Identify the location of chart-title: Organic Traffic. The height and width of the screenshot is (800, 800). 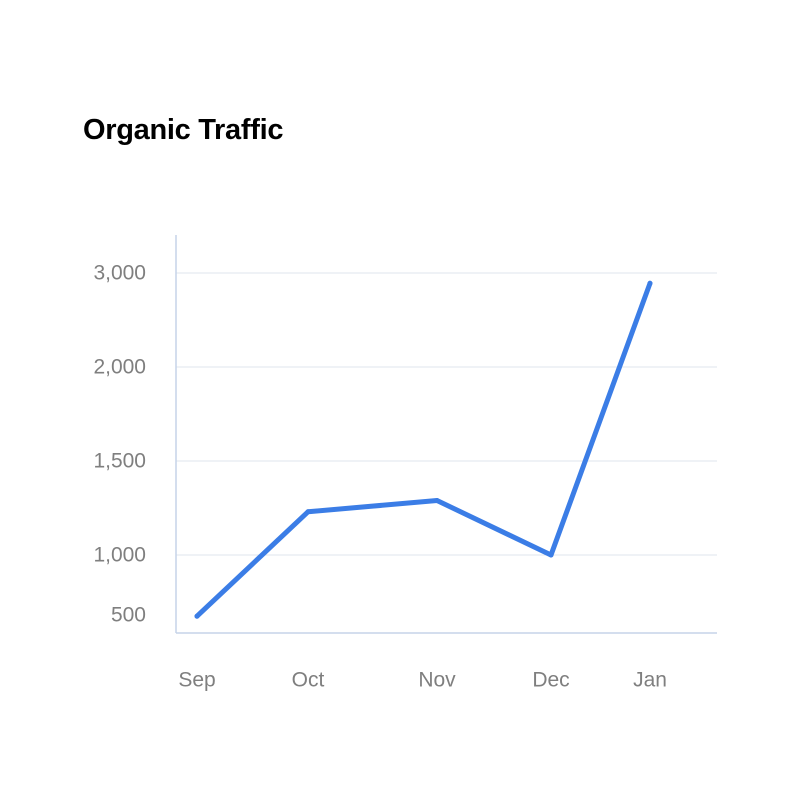
(183, 130).